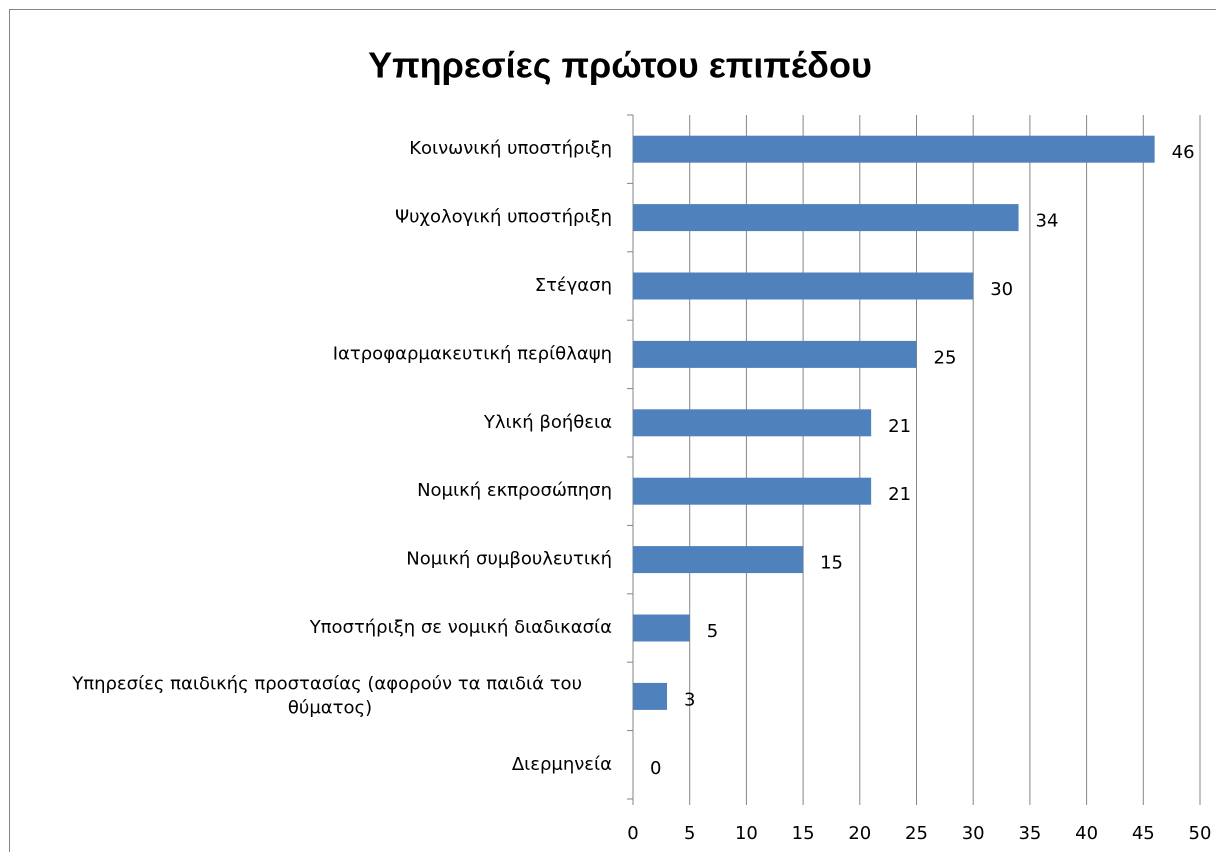 Image resolution: width=1216 pixels, height=852 pixels. What do you see at coordinates (916, 833) in the screenshot?
I see `x-tick-label: 25` at bounding box center [916, 833].